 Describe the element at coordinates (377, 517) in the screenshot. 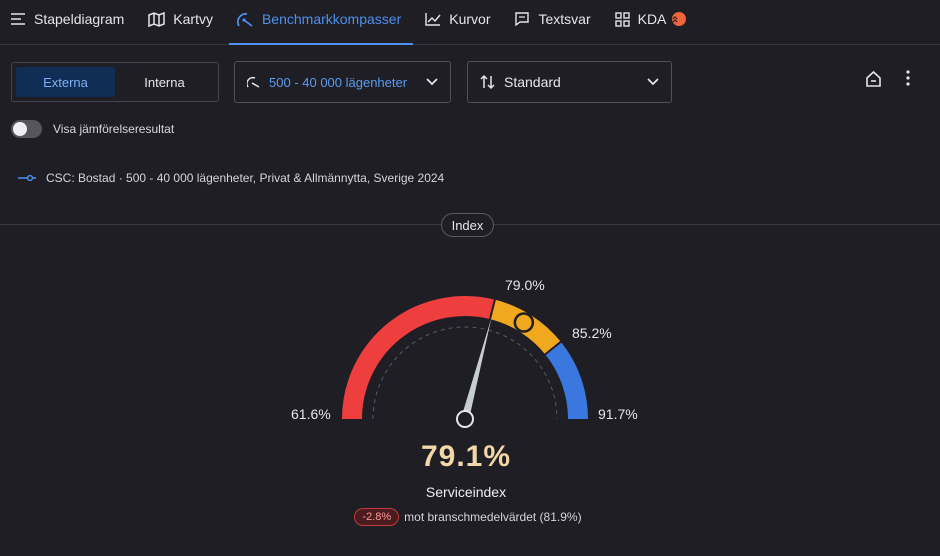

I see `delta-badge: -2.8%` at that location.